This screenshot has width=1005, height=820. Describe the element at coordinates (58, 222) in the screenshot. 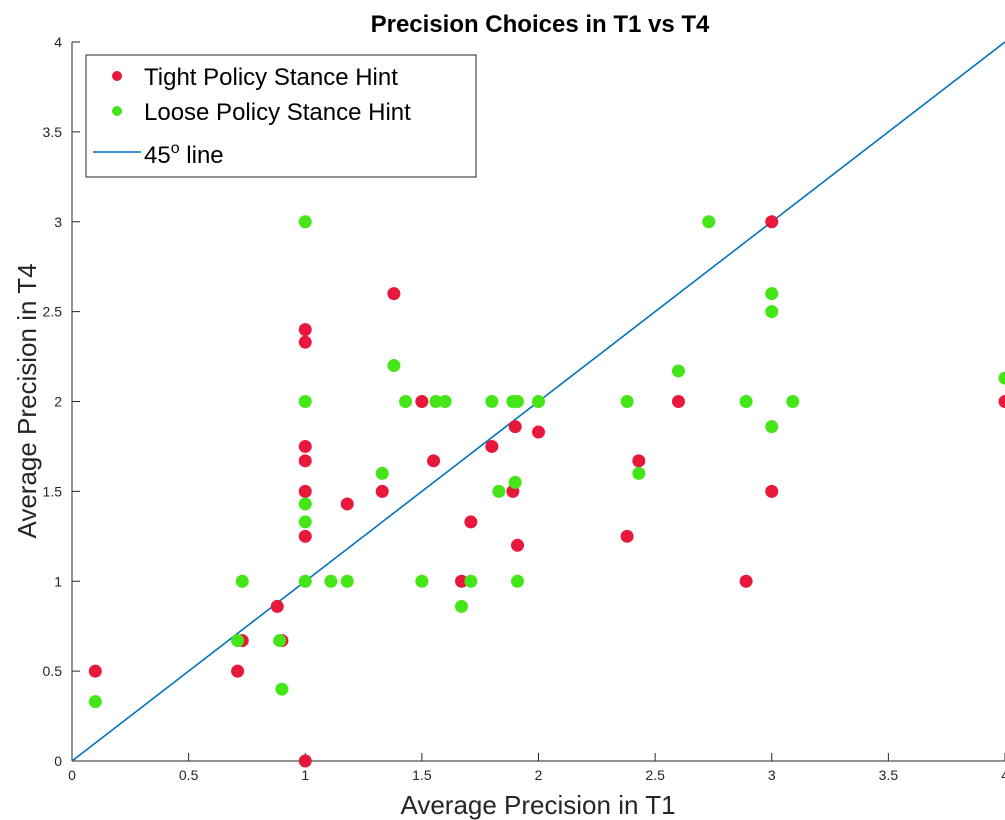

I see `y-tick-label: 3` at that location.